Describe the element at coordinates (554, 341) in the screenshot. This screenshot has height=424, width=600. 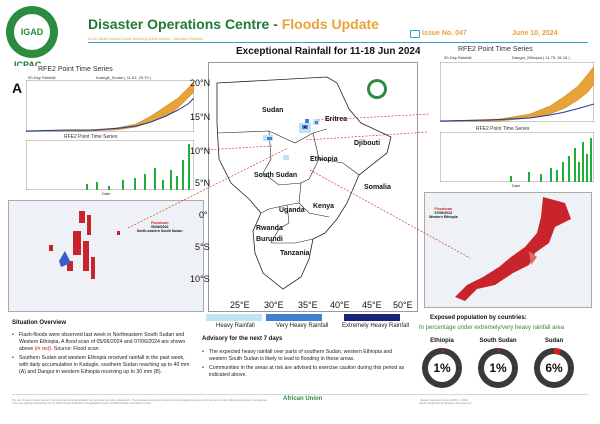
I see `exposure-label-sudan: Sudan` at that location.